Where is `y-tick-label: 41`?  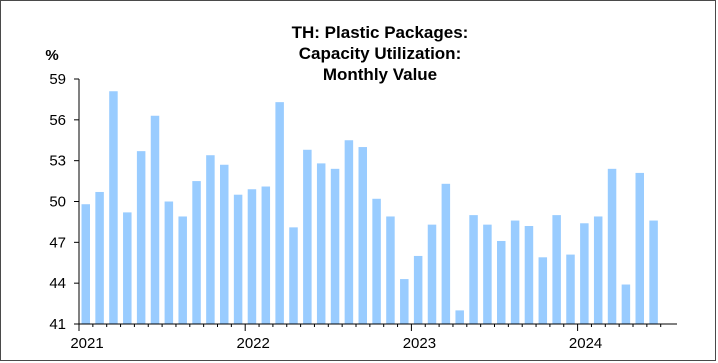
y-tick-label: 41 is located at coordinates (57, 324).